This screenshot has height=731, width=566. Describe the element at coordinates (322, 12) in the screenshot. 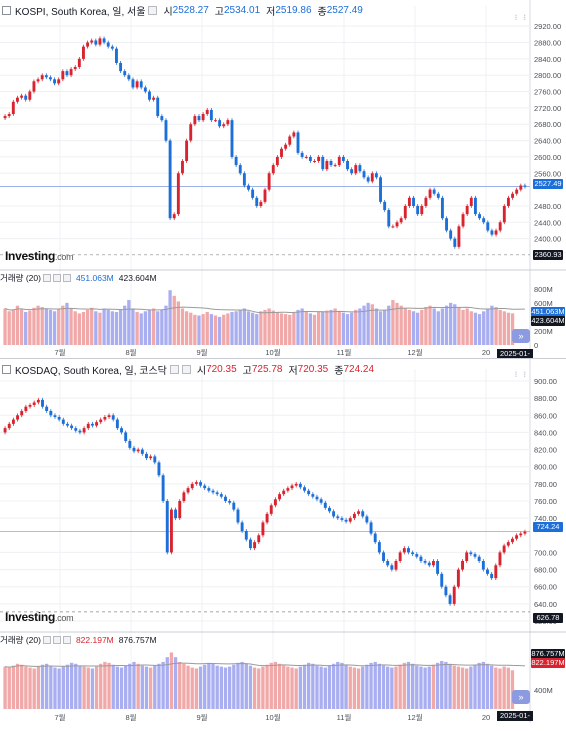

I see `kospi-close-label: 종` at that location.